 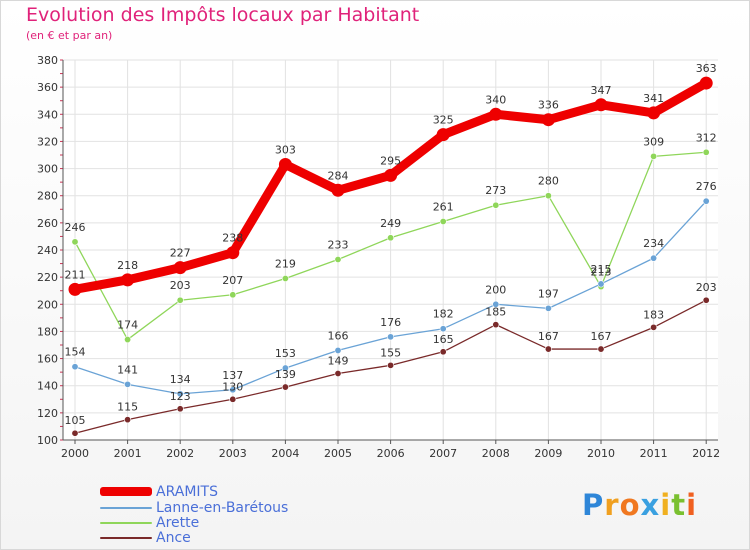 I want to click on data-label: 309, so click(x=653, y=141).